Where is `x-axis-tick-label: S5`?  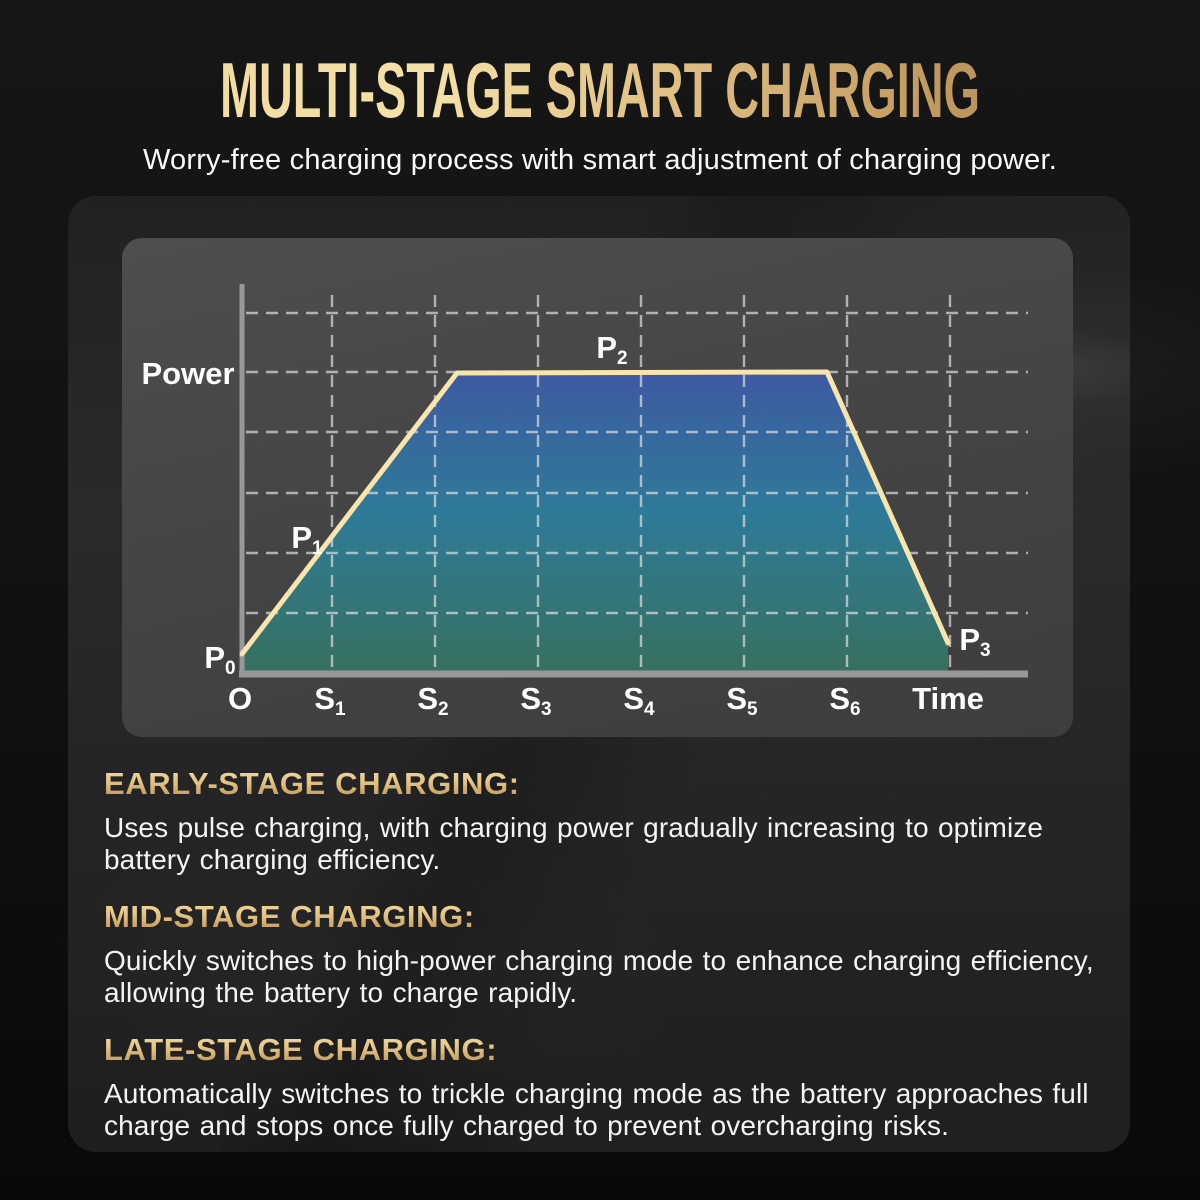 x-axis-tick-label: S5 is located at coordinates (742, 700).